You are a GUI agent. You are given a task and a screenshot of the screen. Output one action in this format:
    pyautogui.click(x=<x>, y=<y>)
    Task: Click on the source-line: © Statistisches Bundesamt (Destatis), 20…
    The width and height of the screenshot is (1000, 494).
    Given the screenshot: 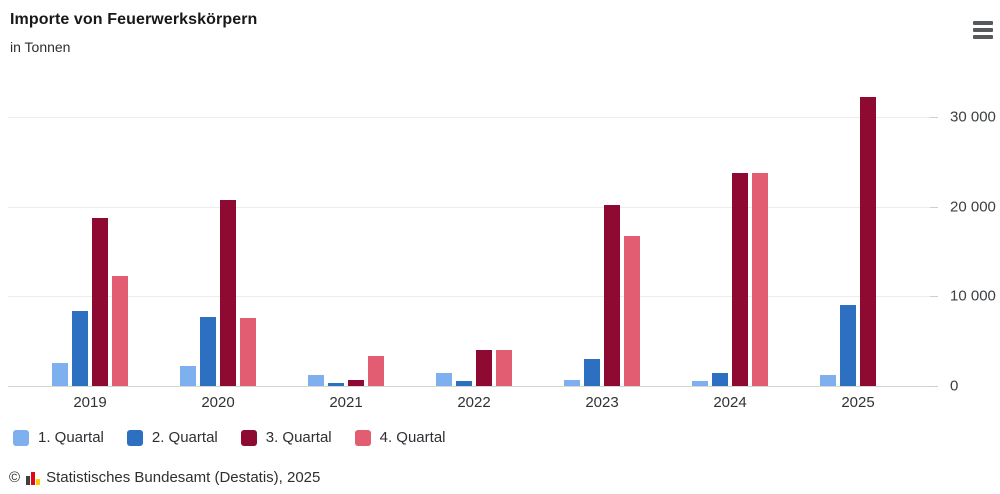 What is the action you would take?
    pyautogui.click(x=164, y=477)
    